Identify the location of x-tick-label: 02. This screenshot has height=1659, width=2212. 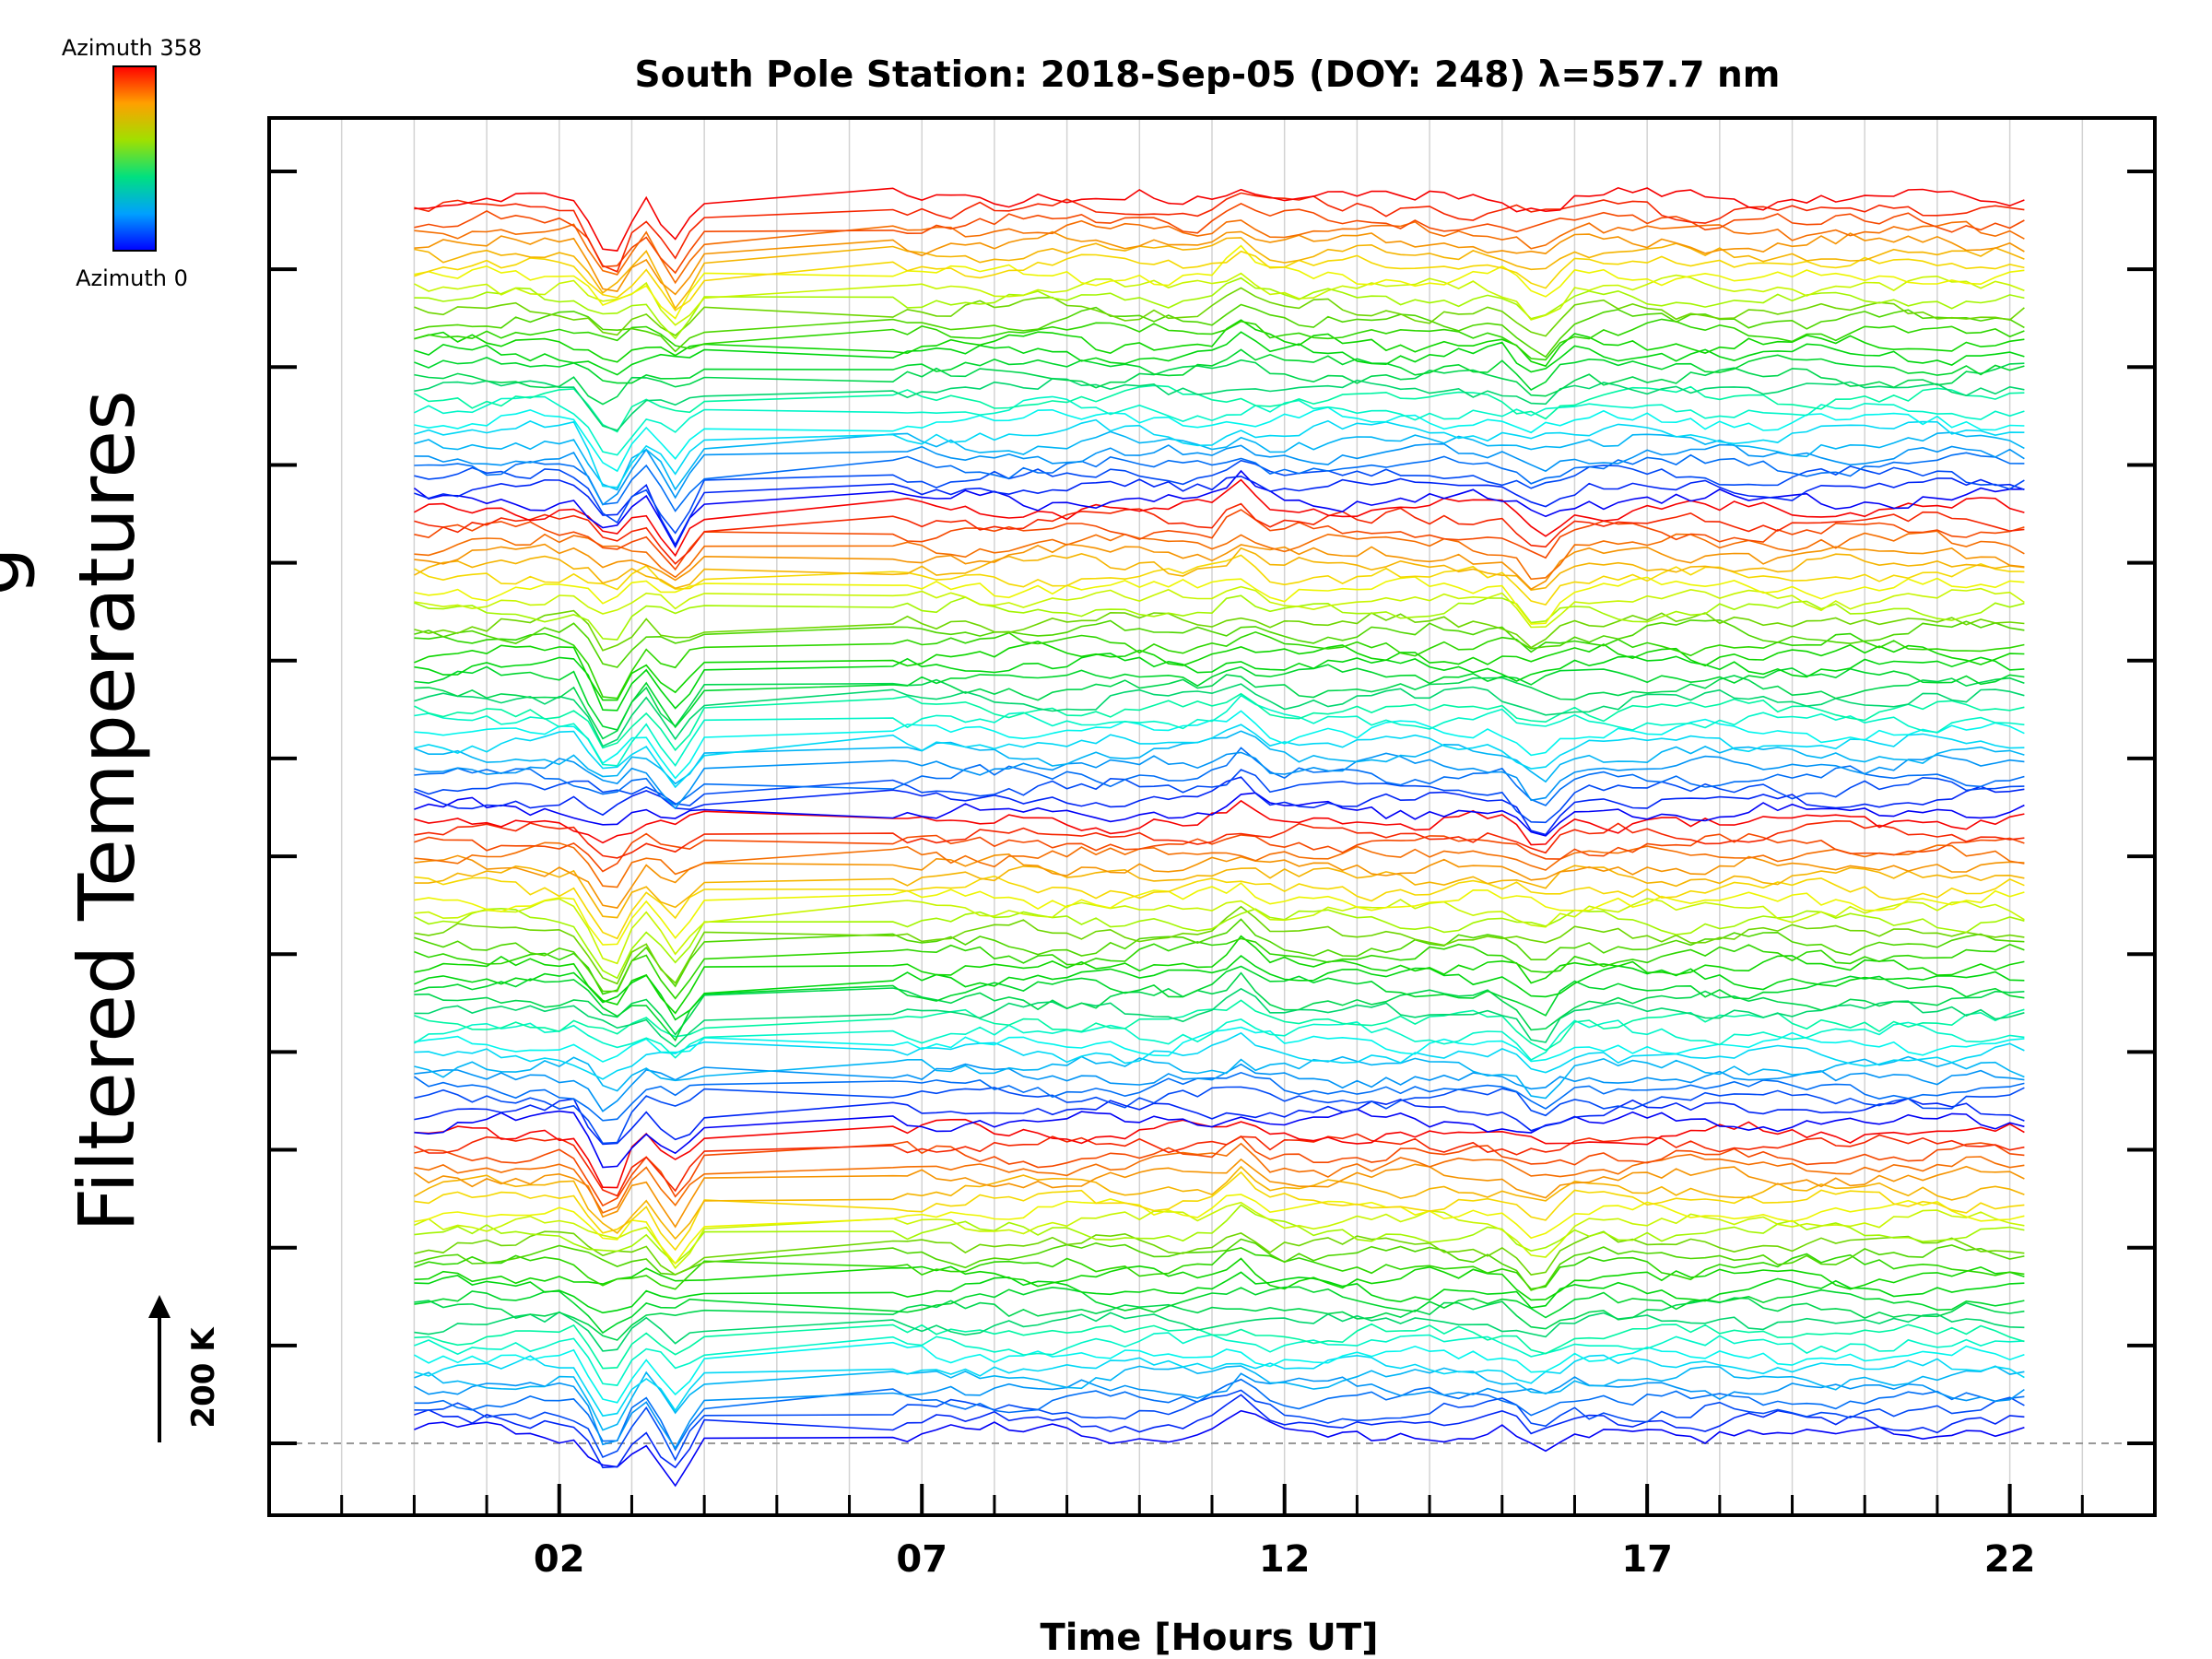
(559, 1559).